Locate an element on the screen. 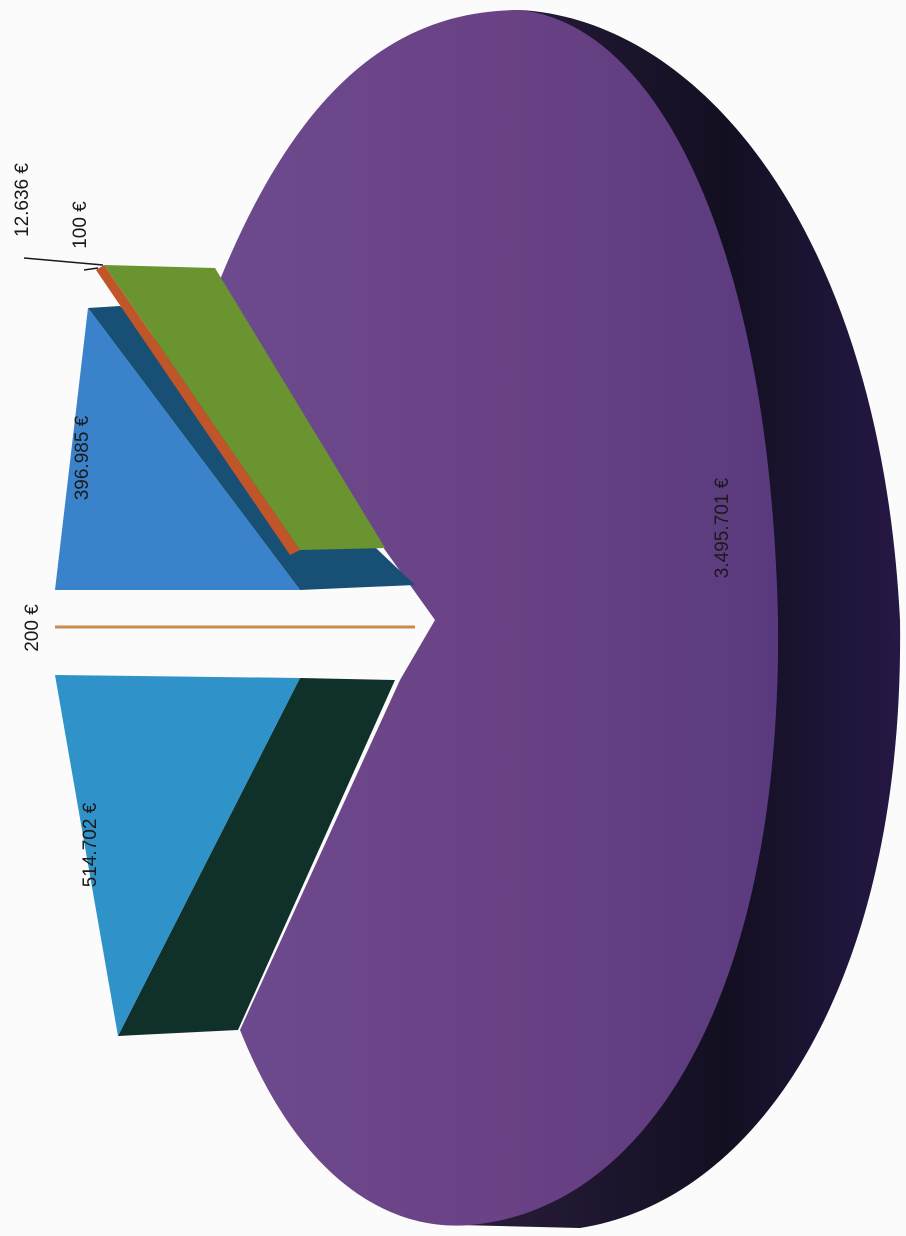 This screenshot has height=1236, width=906. slice-label-3: 396.985 € is located at coordinates (82, 457).